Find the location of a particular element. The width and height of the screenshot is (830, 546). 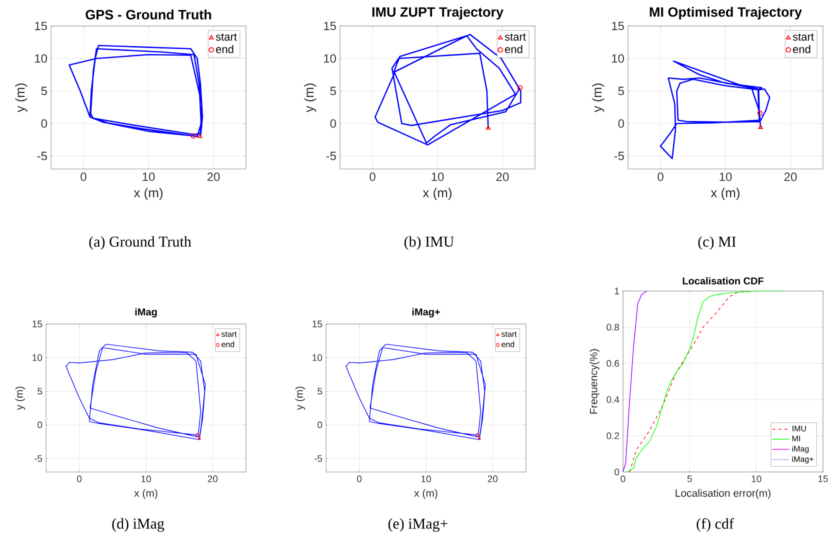

legend-label: MI is located at coordinates (796, 439).